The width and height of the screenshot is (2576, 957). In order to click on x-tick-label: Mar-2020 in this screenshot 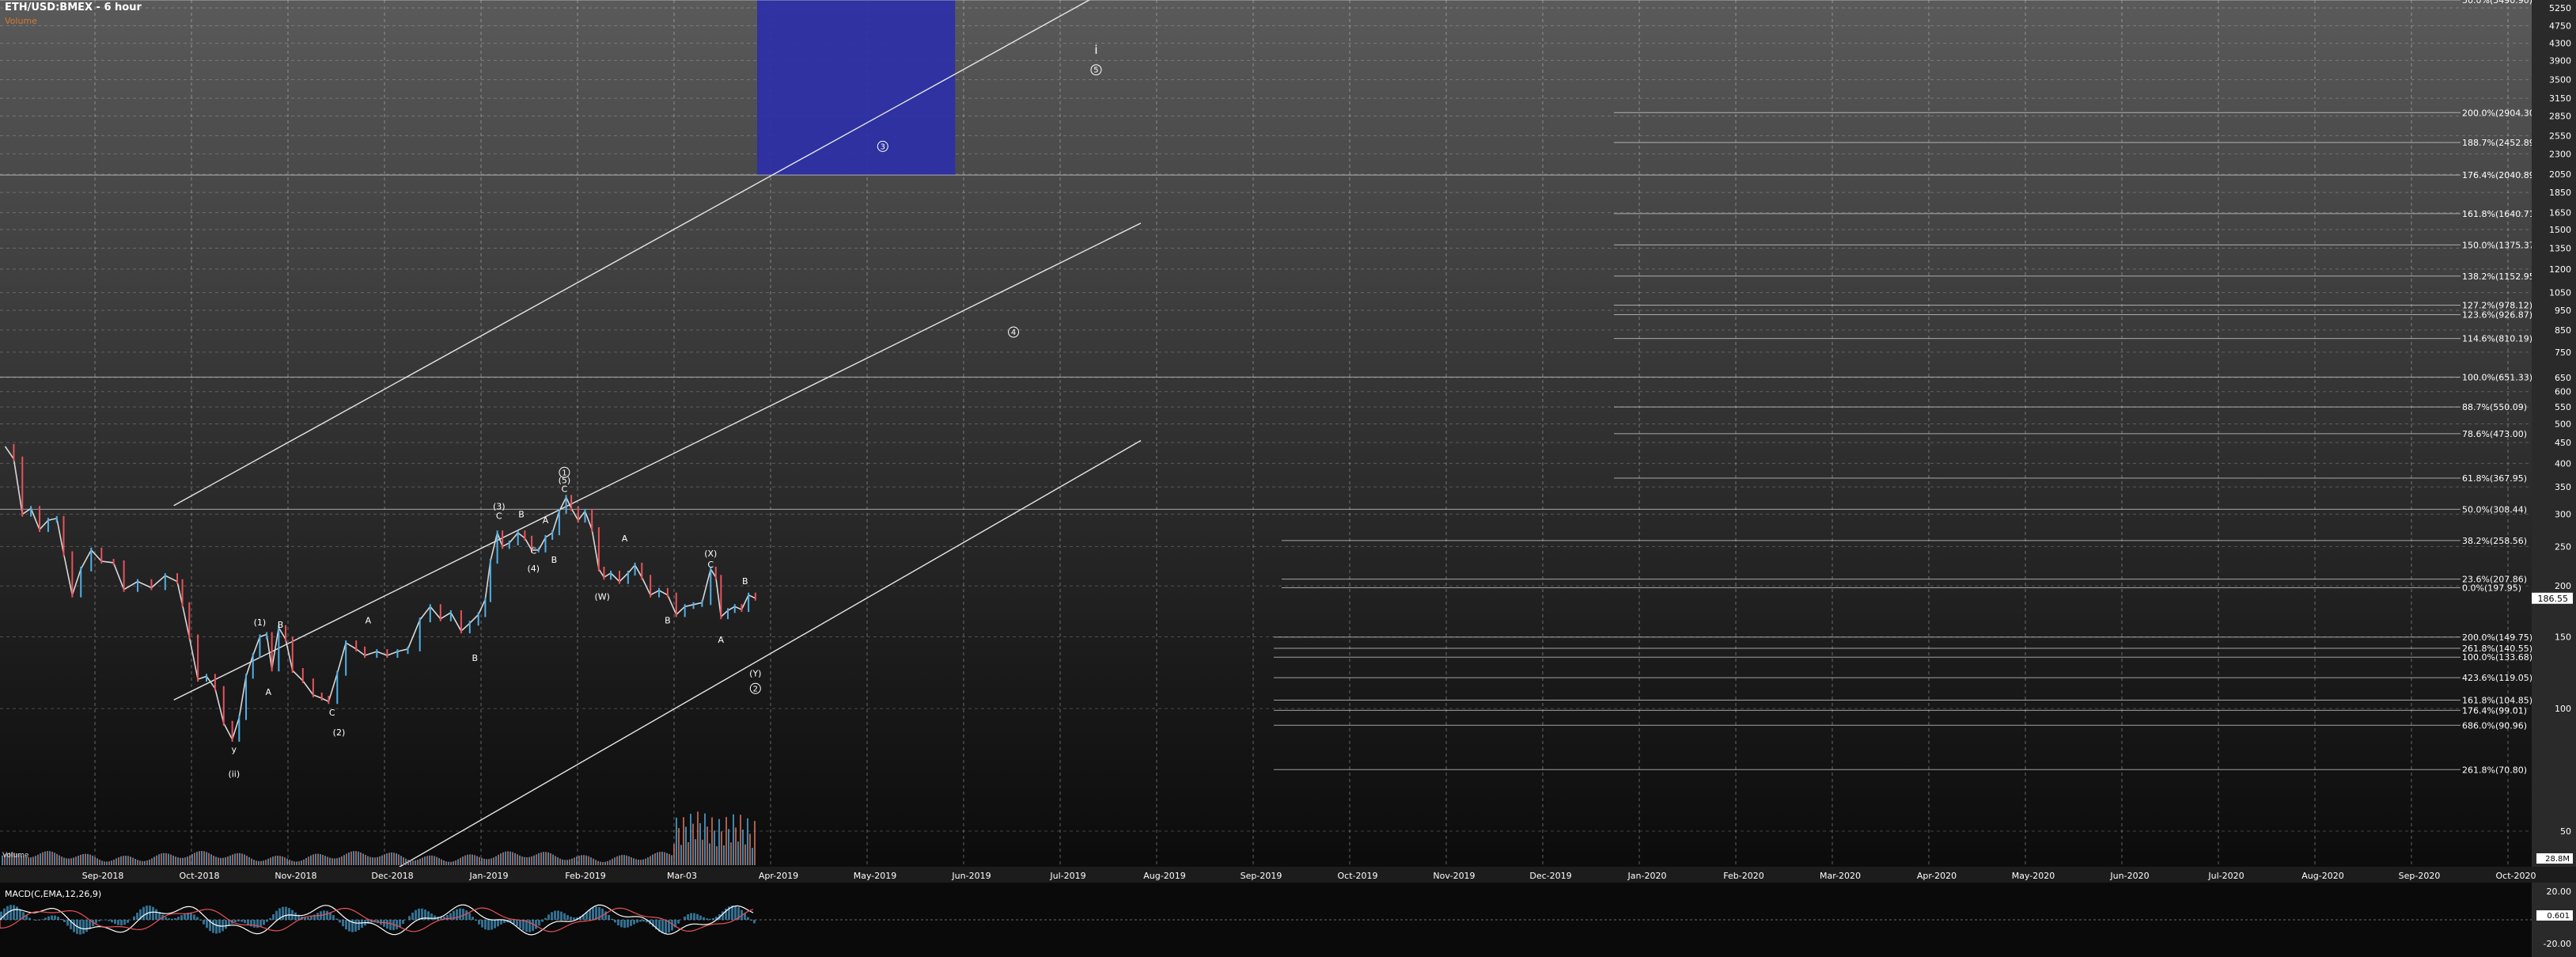, I will do `click(1840, 876)`.